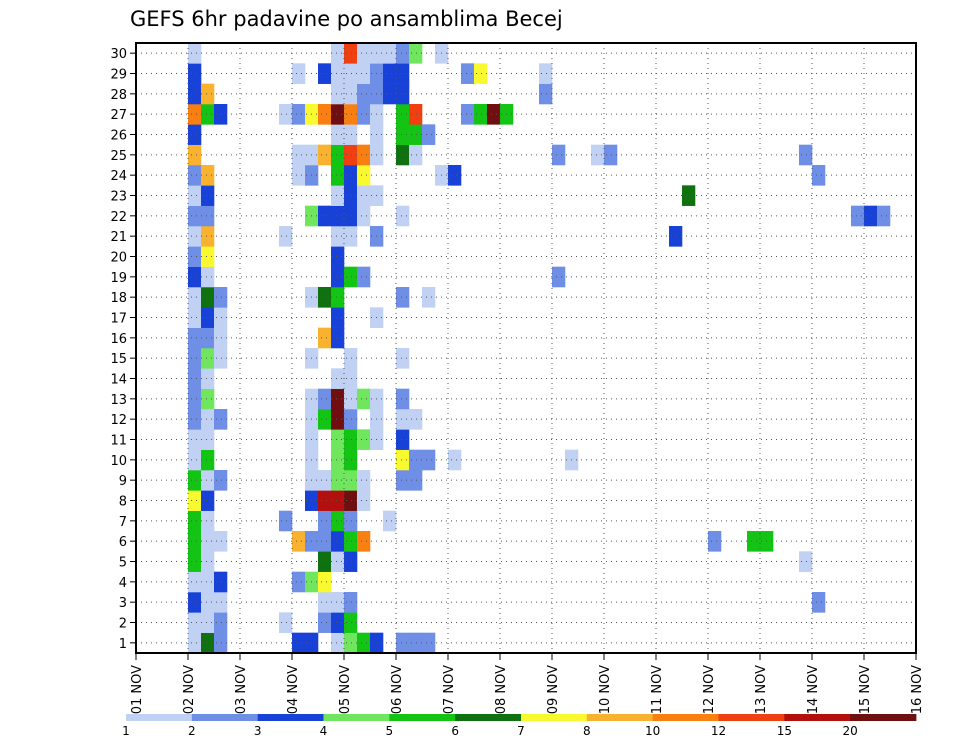  I want to click on x-tick-label: 06 NOV, so click(397, 689).